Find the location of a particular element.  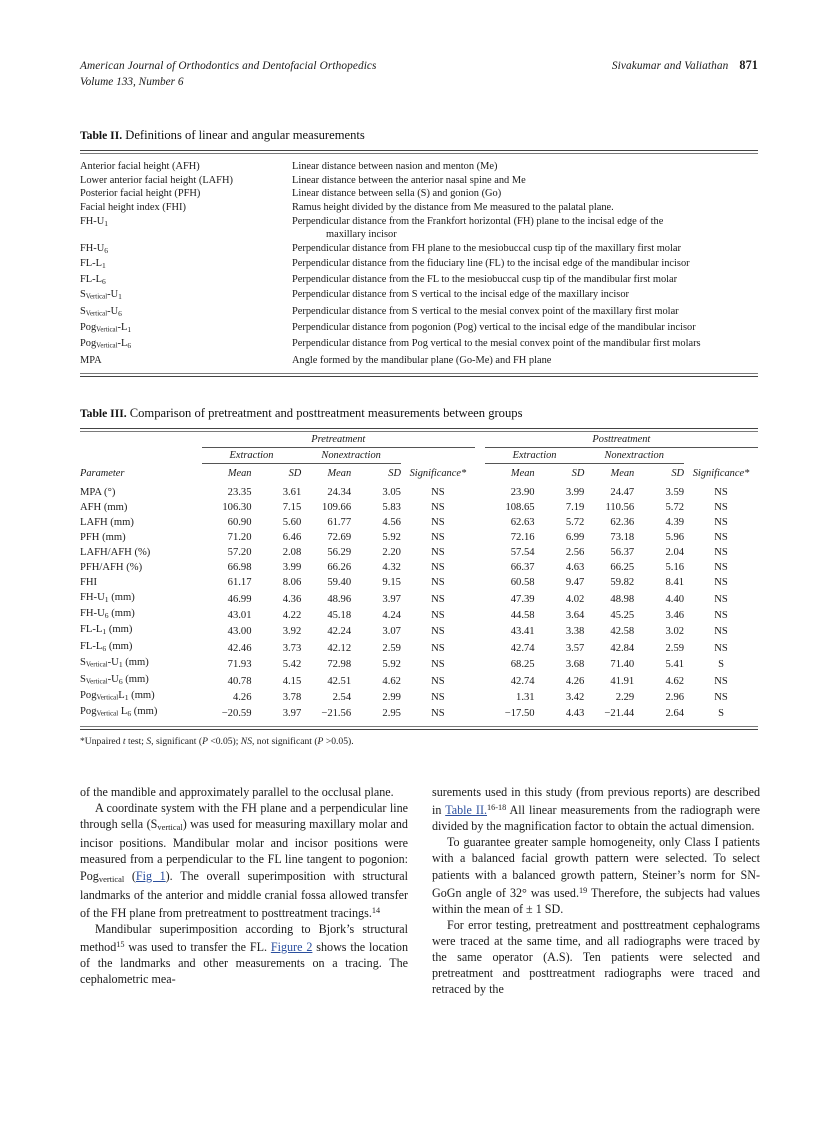

cell-post-non-sd: 4.39 is located at coordinates (675, 522).